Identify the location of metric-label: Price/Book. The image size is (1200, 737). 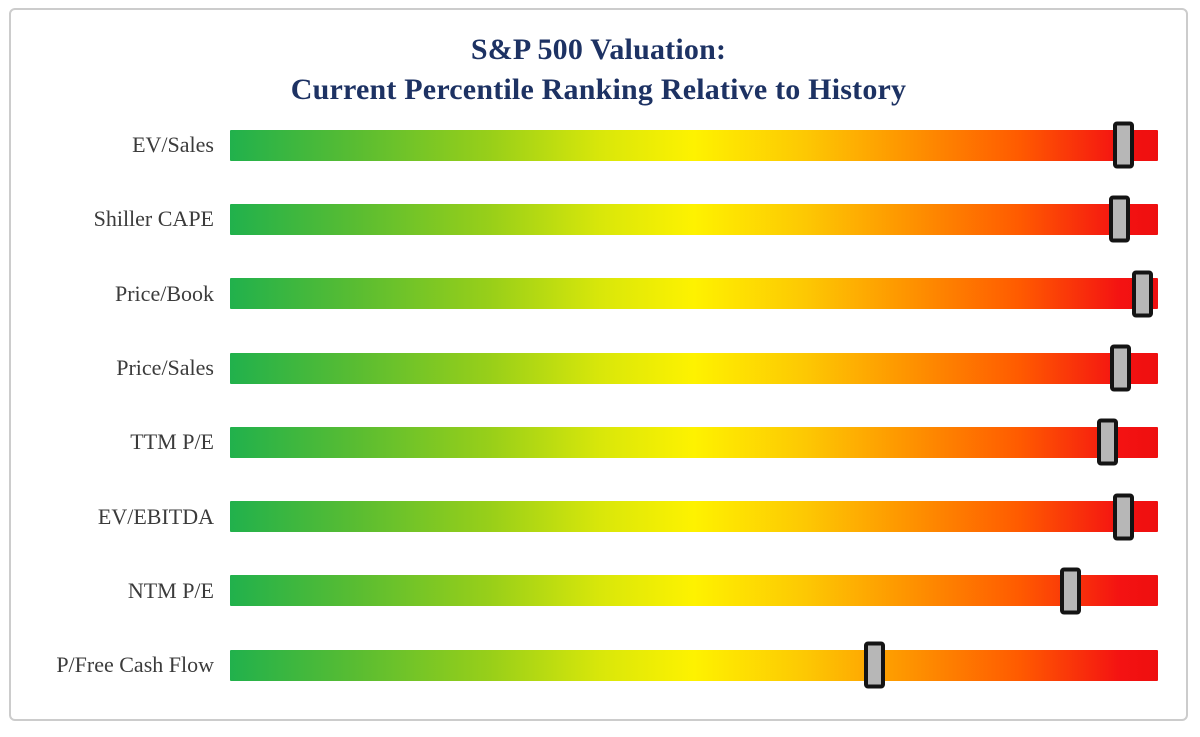
(164, 293).